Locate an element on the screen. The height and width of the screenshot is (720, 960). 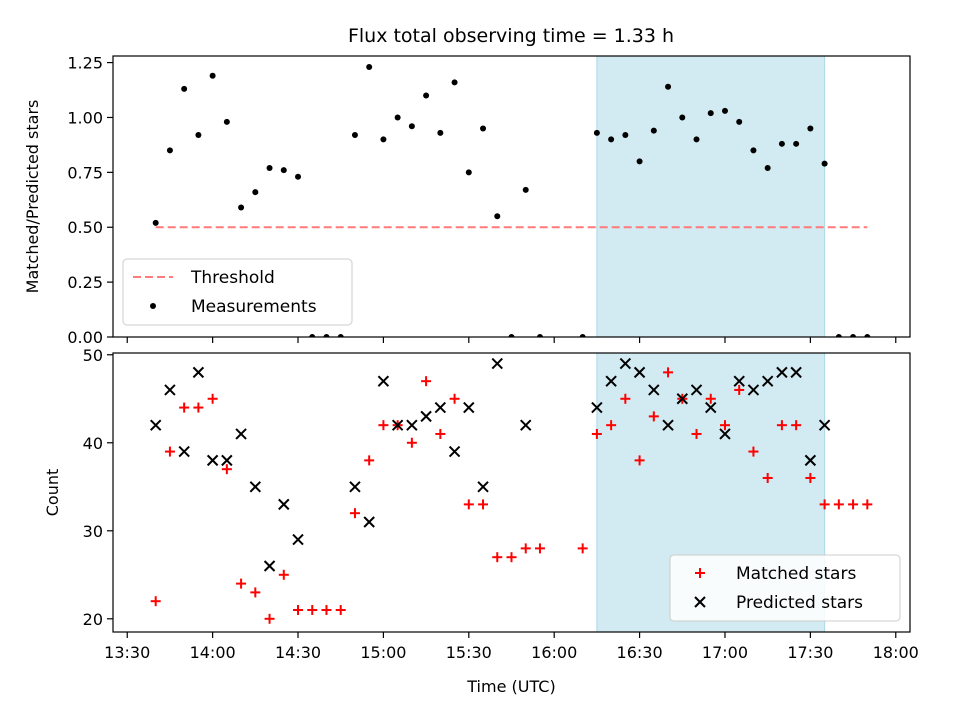
legend-measurements-swatch is located at coordinates (153, 306).